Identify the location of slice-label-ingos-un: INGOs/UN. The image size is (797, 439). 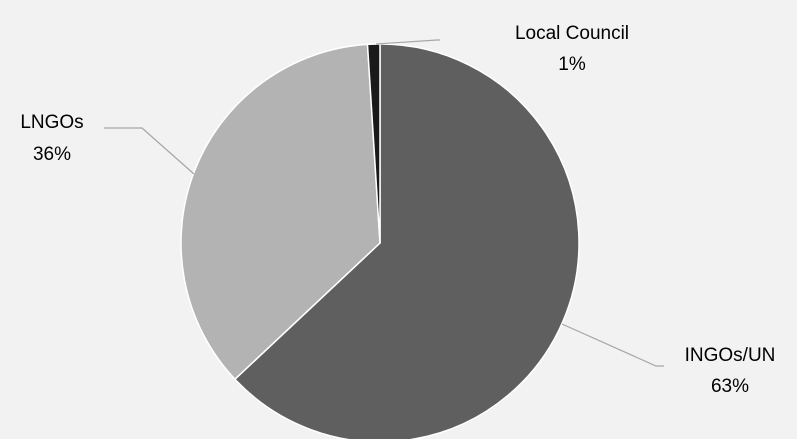
(730, 355).